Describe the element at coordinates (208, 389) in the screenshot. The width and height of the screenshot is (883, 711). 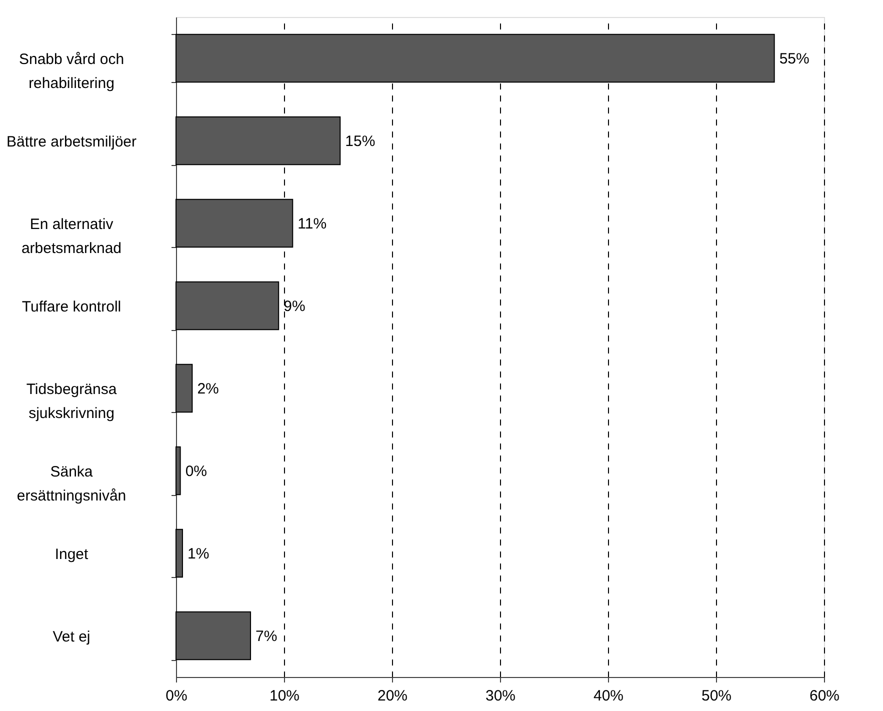
I see `data-label: 2%` at that location.